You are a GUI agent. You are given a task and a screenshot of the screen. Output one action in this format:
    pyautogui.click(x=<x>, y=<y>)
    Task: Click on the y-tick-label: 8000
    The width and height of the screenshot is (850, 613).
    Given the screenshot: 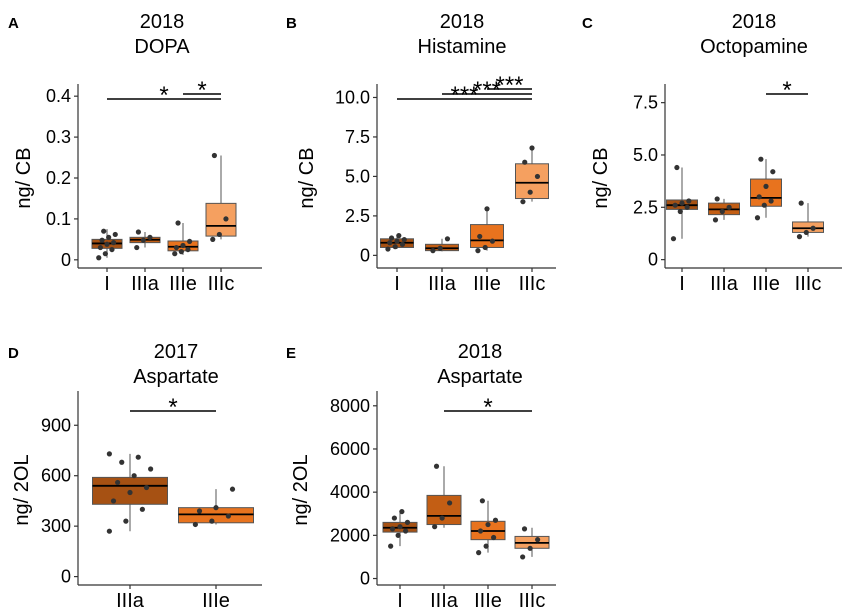 What is the action you would take?
    pyautogui.click(x=350, y=406)
    